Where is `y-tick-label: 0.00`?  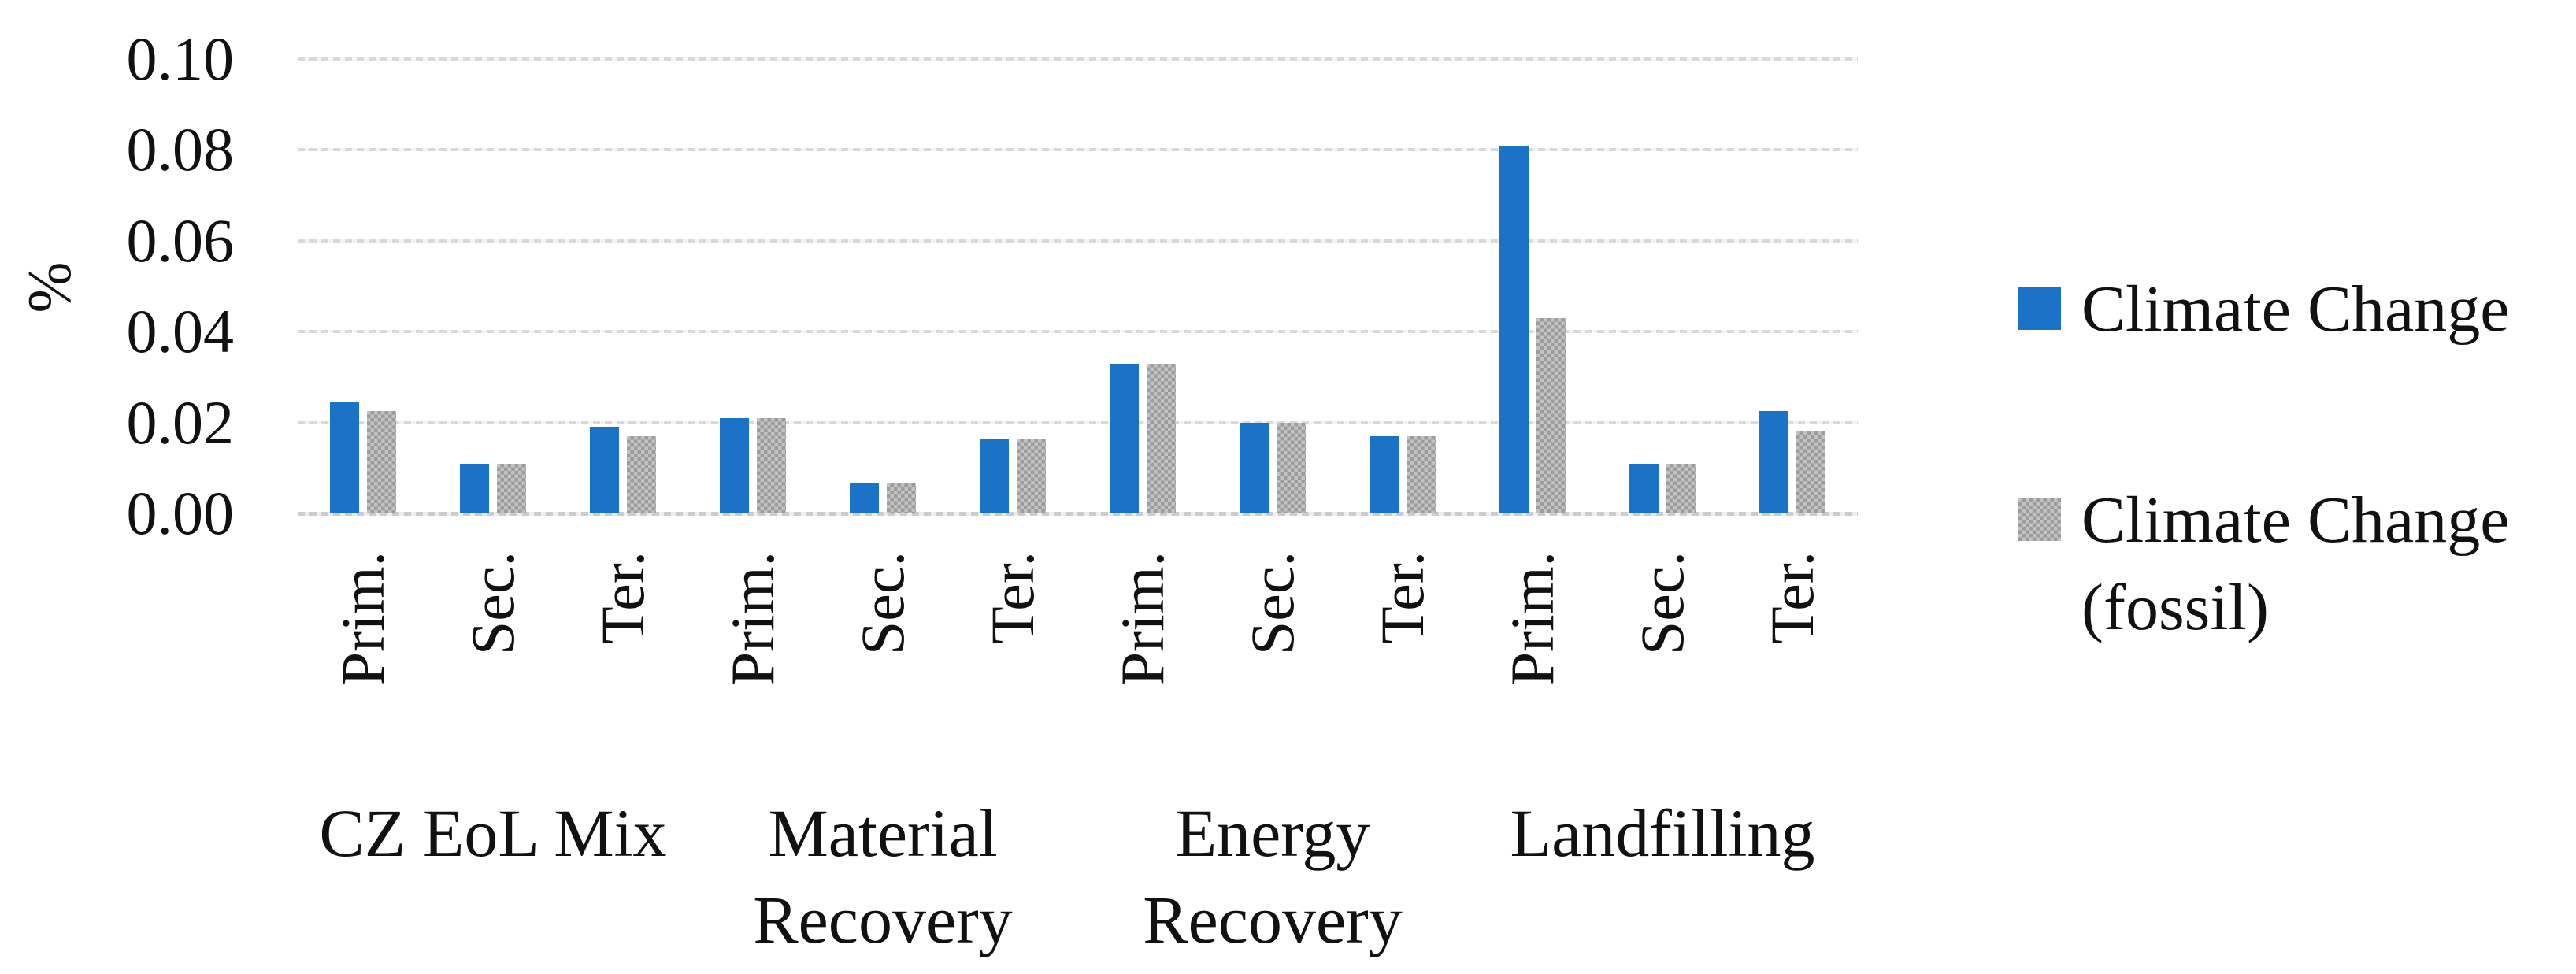 y-tick-label: 0.00 is located at coordinates (180, 513).